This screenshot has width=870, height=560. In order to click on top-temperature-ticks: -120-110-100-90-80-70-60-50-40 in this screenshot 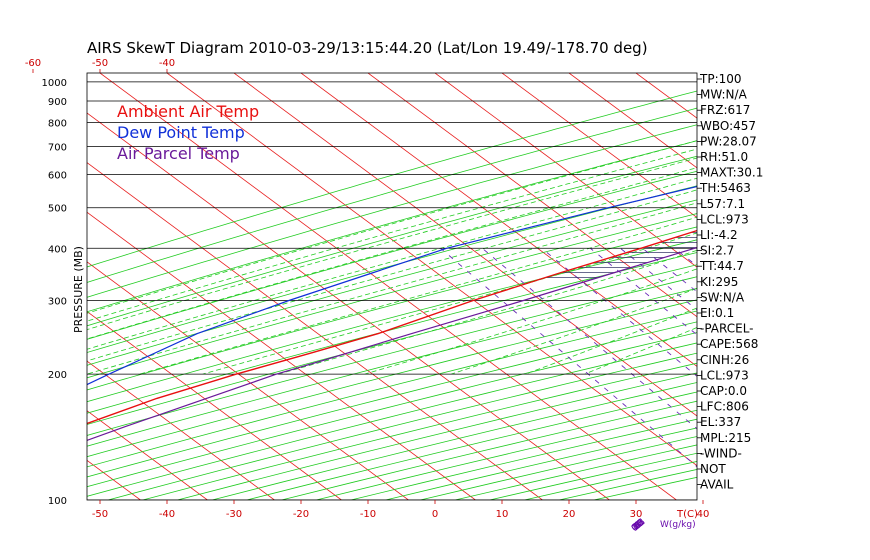, I will do `click(100, 65)`.